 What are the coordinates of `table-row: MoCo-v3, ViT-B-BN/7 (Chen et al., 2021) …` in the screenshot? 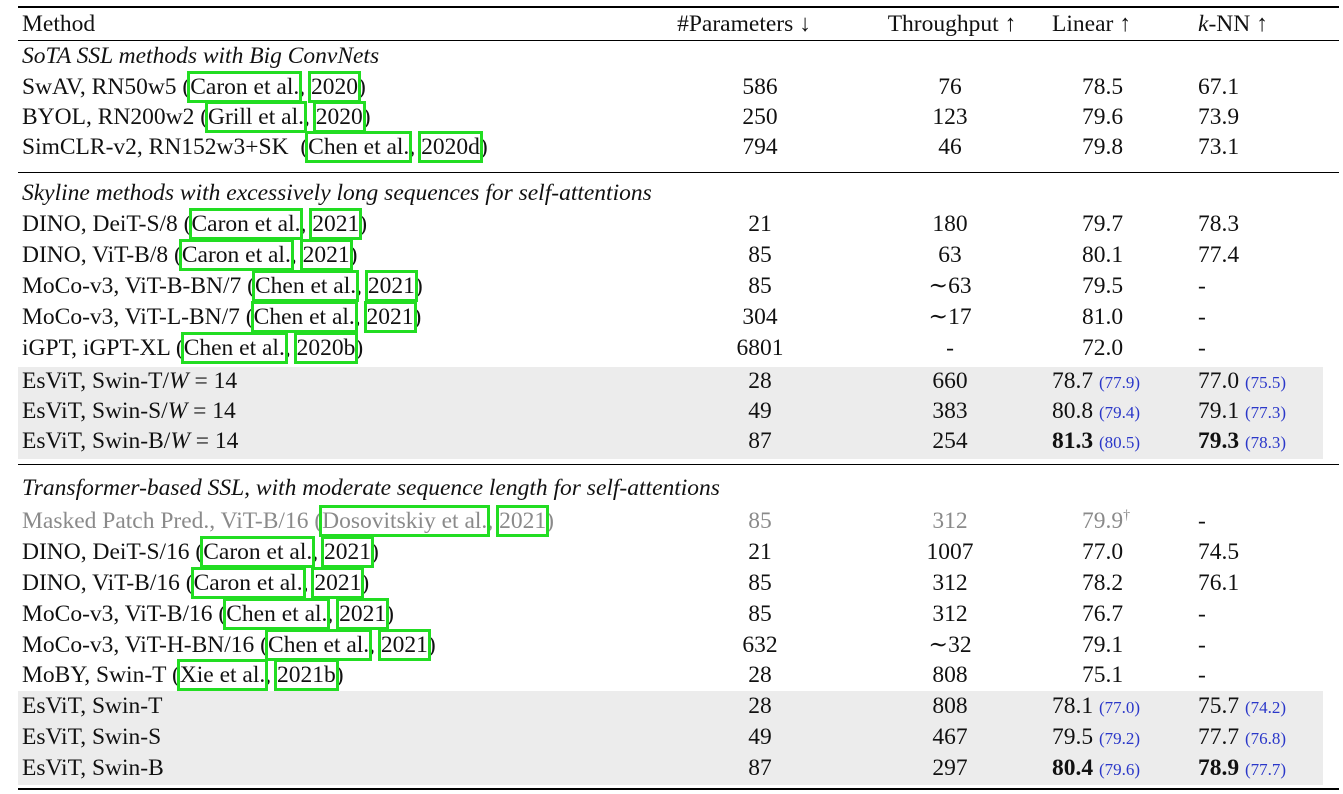 It's located at (671, 286).